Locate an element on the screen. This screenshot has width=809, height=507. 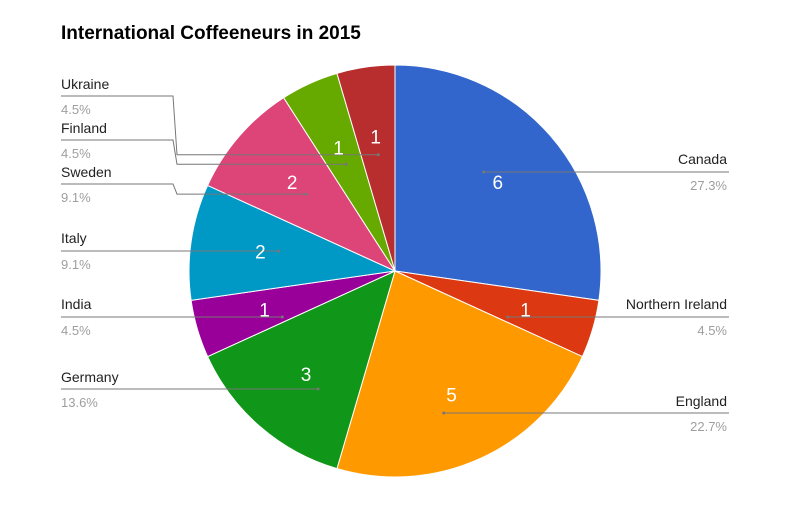
leader-dot-india is located at coordinates (282, 317).